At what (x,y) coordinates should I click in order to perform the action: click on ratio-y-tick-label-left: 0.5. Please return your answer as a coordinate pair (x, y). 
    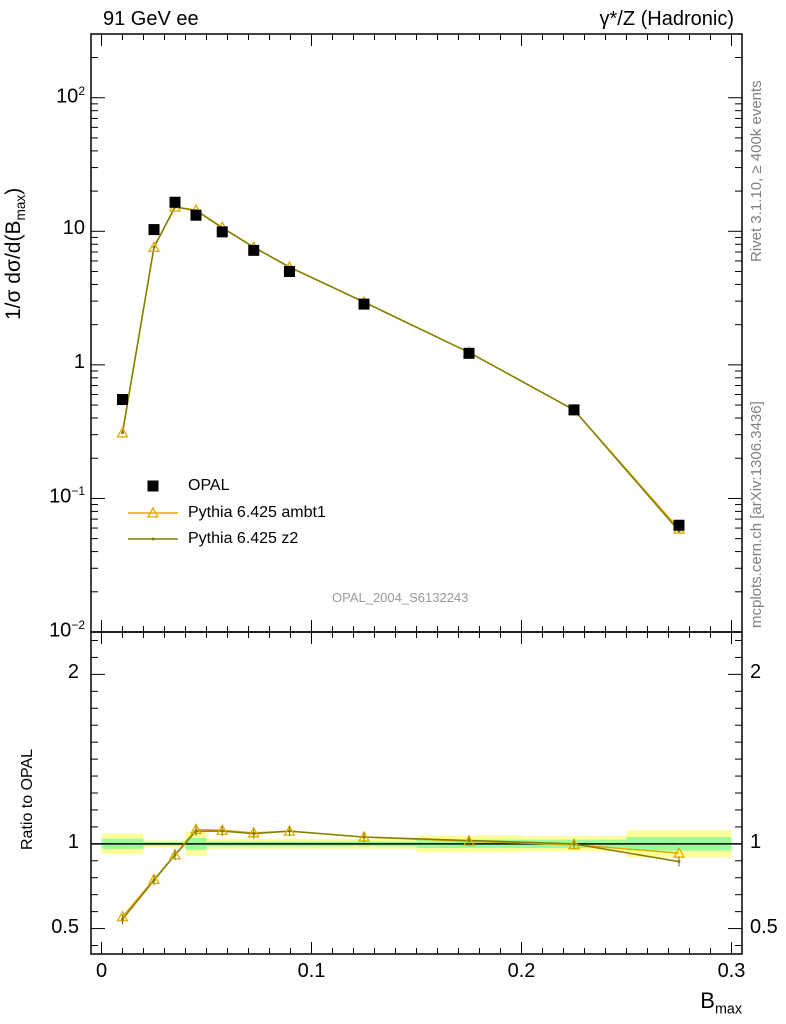
    Looking at the image, I should click on (65, 926).